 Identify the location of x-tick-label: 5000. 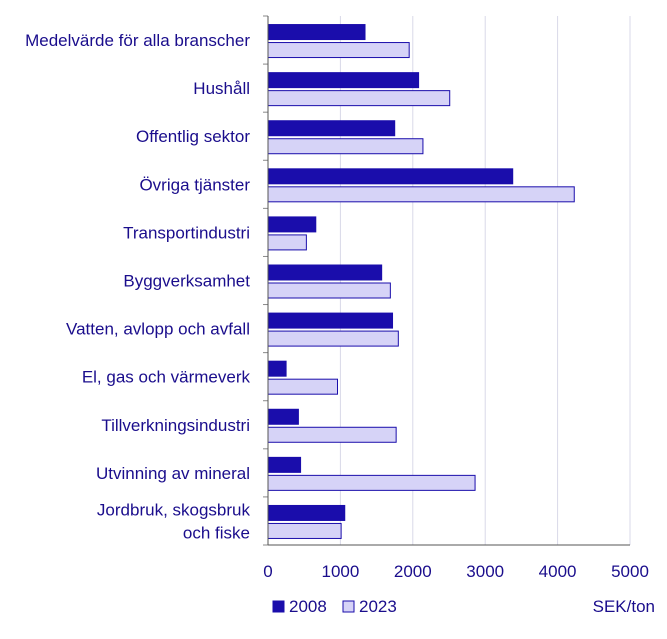
(630, 571).